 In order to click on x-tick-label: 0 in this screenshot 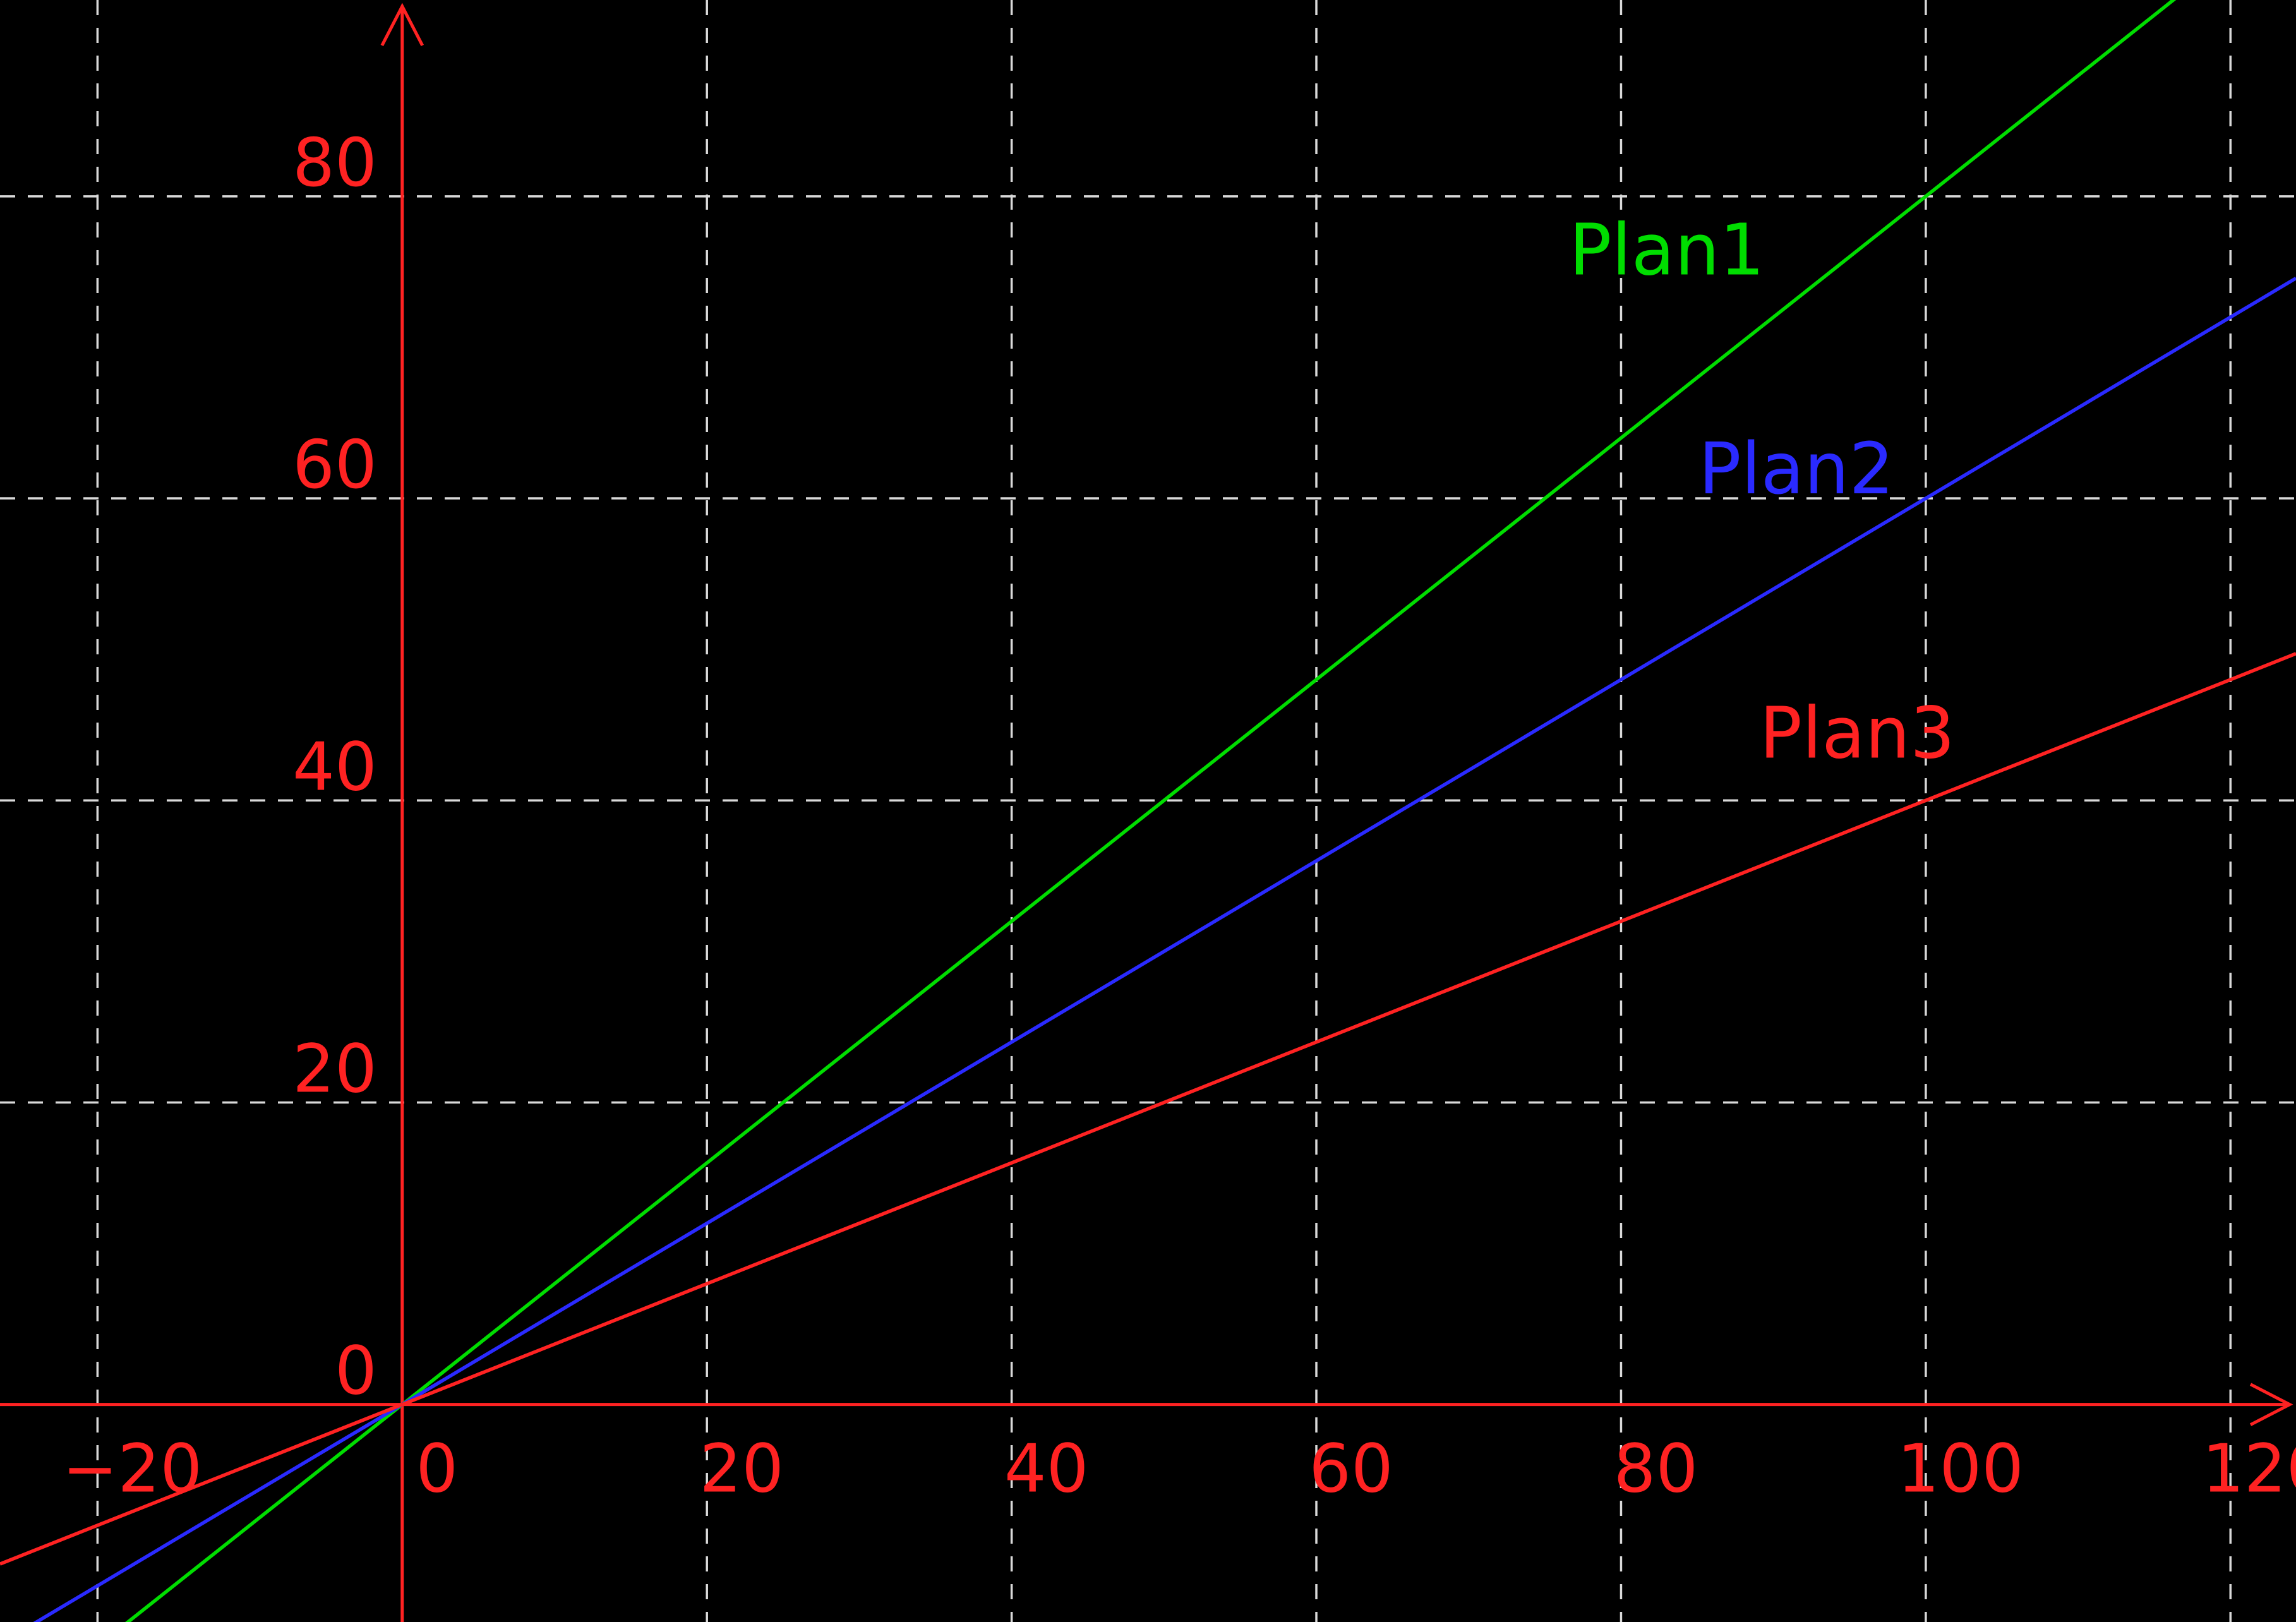, I will do `click(437, 1470)`.